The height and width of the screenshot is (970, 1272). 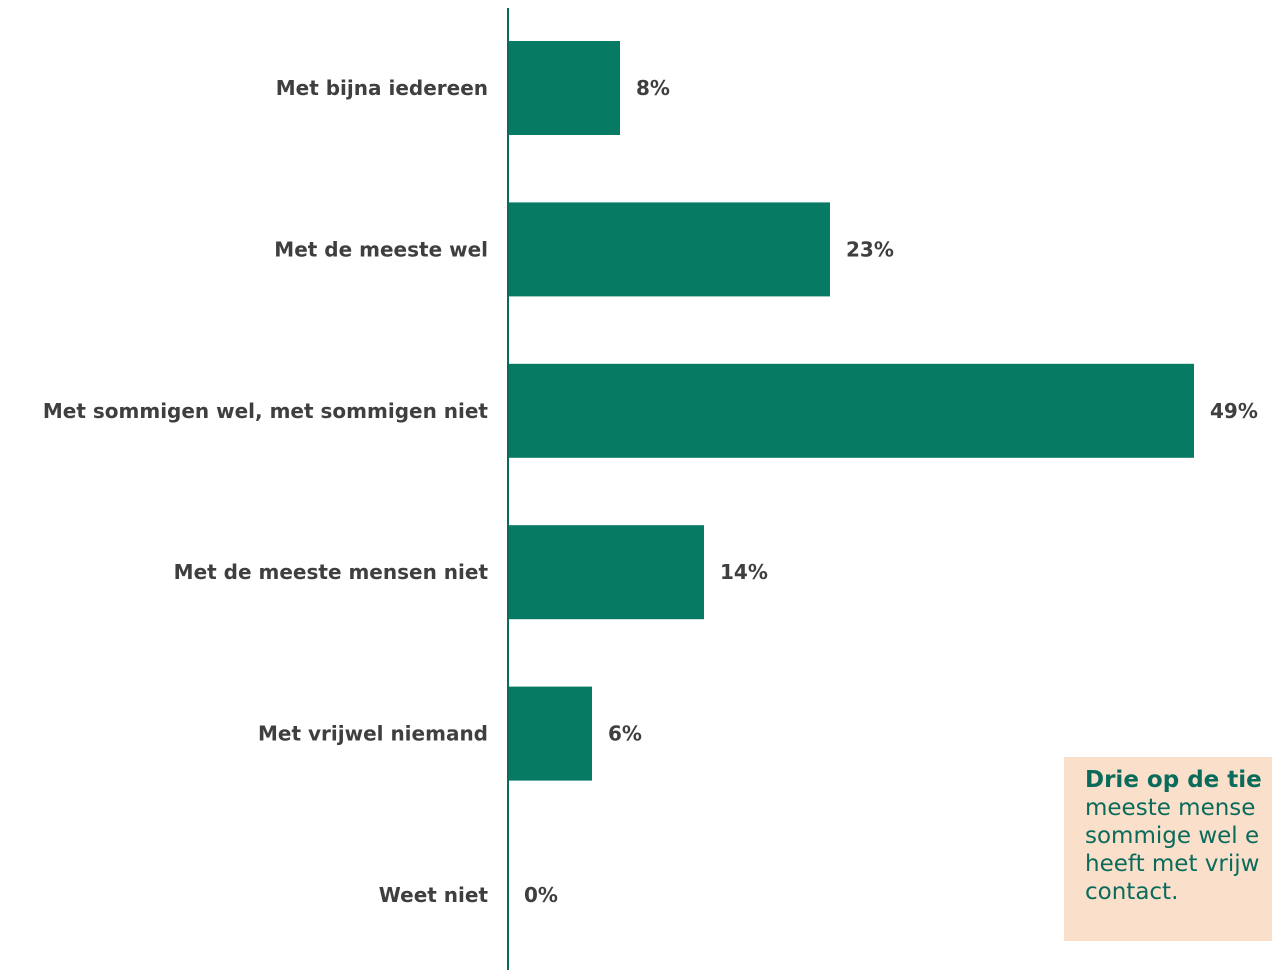 What do you see at coordinates (744, 572) in the screenshot?
I see `data-label: 14%` at bounding box center [744, 572].